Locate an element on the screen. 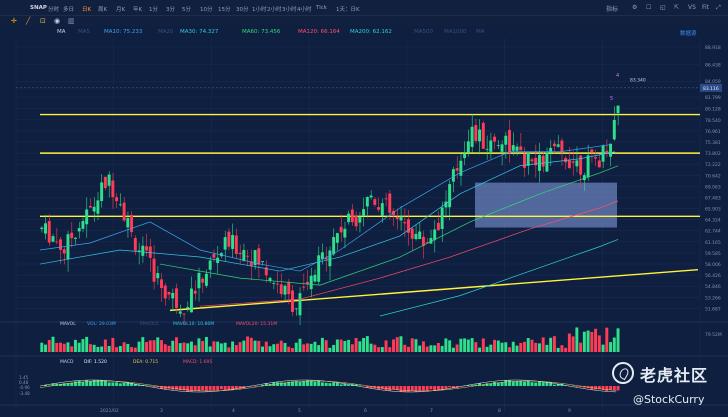 The width and height of the screenshot is (728, 417). trash-icon: ▥ is located at coordinates (71, 21).